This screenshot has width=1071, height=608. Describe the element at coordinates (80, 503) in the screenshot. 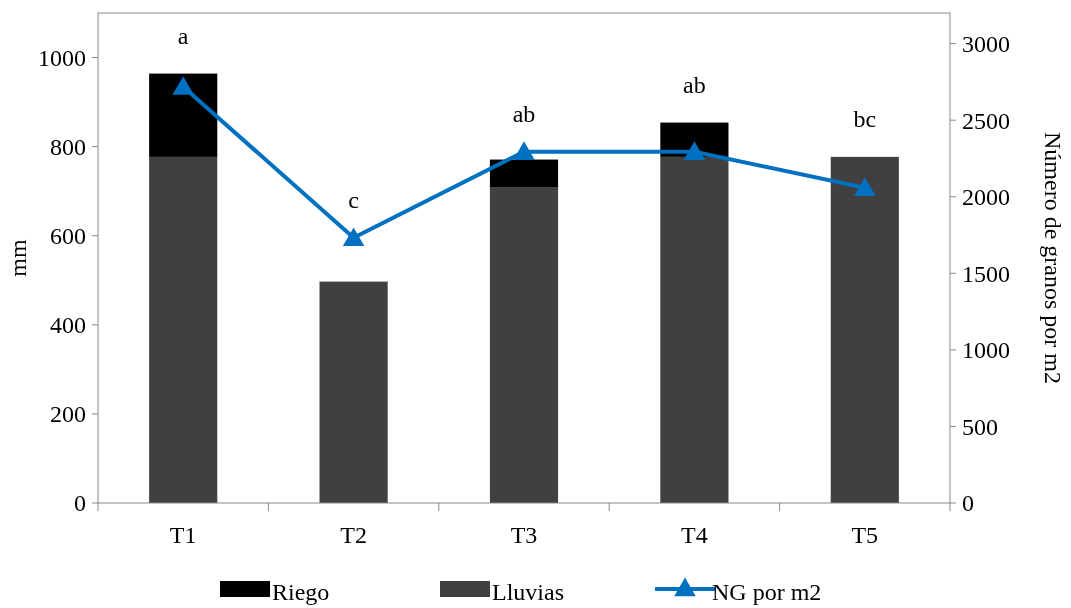

I see `y-tick-label: 0` at that location.